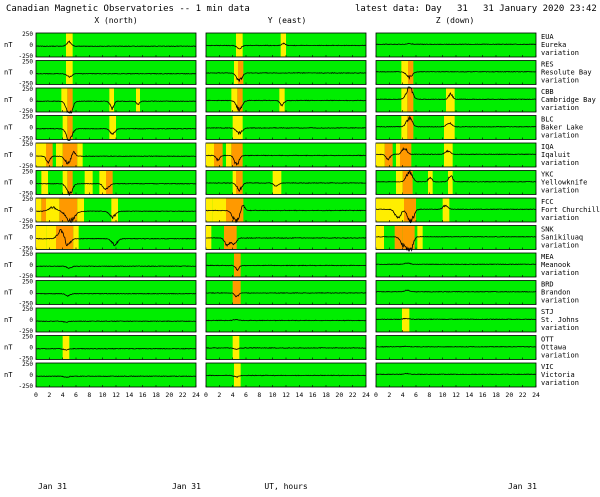 The image size is (600, 497). I want to click on station-name: St. Johns, so click(560, 320).